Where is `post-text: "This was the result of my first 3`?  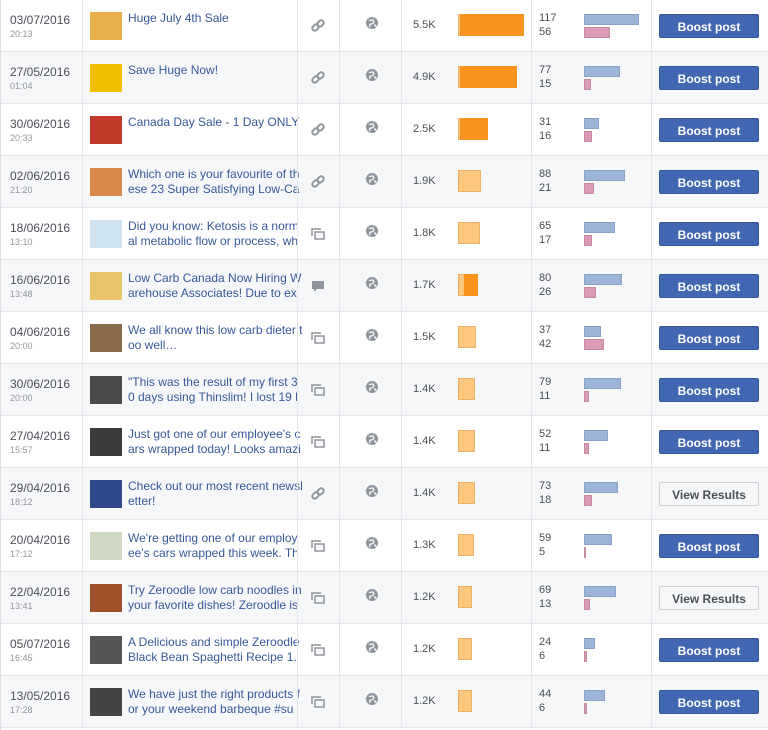 post-text: "This was the result of my first 3 is located at coordinates (213, 382).